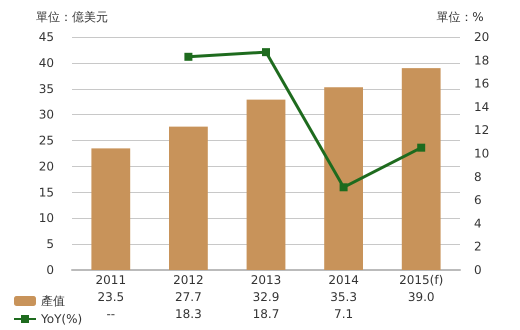 The height and width of the screenshot is (330, 520). What do you see at coordinates (53, 301) in the screenshot?
I see `legend-label: 產值` at bounding box center [53, 301].